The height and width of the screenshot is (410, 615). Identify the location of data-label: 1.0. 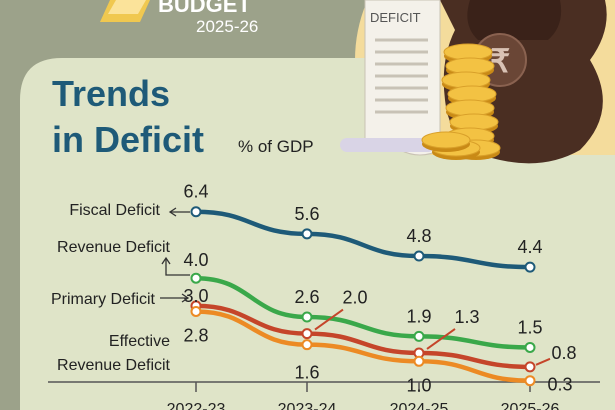
(418, 385).